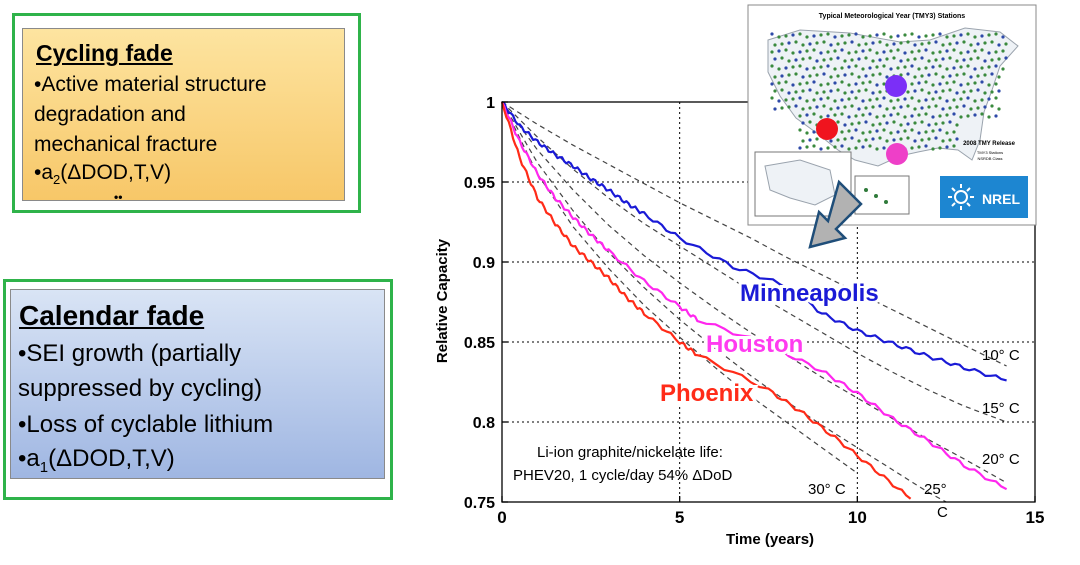  I want to click on calendar-fade-line: •Loss of cyclable lithium, so click(146, 424).